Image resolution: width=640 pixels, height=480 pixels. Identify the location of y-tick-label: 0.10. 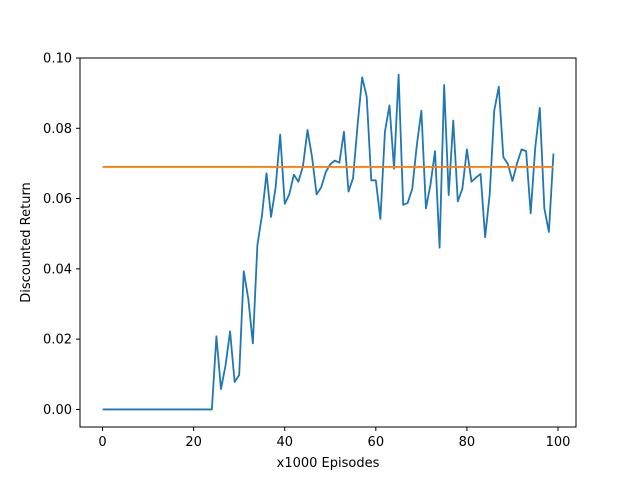
(57, 59).